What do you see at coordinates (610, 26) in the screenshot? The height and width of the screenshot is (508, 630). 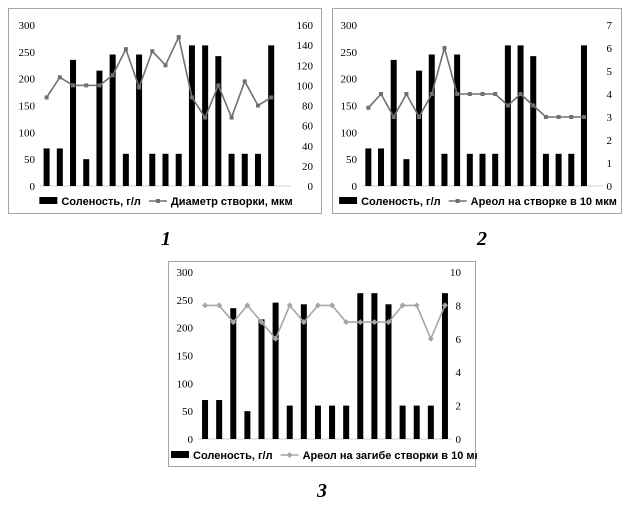 I see `y-right-tick-label: 7` at bounding box center [610, 26].